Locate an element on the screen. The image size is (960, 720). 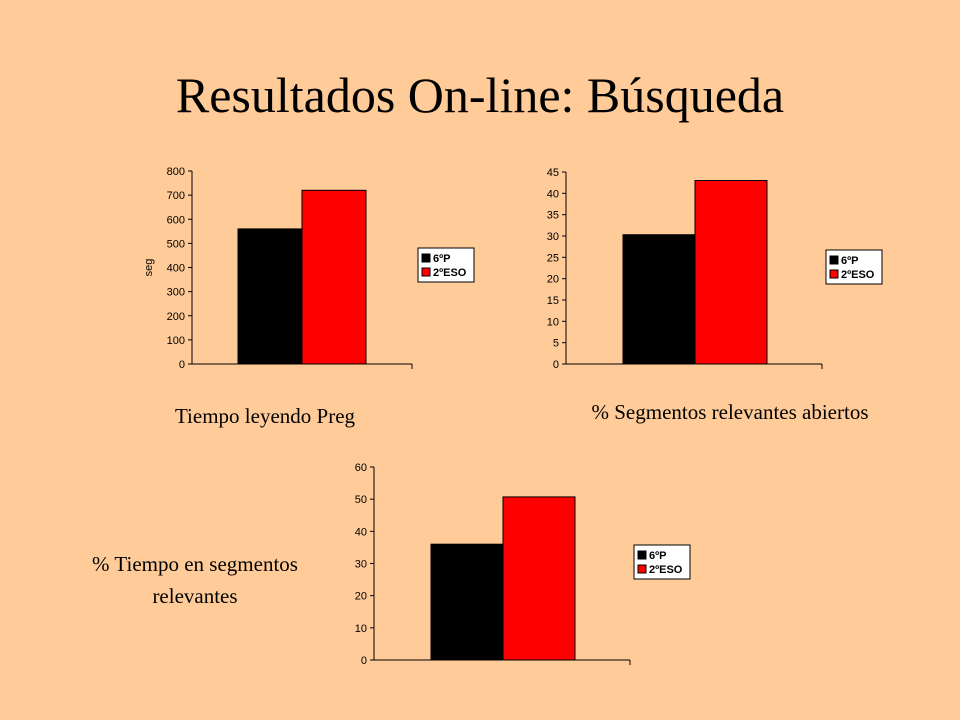
chart-3: 0 10 20 30 40 50 60 6ºP 2ºESO is located at coordinates (523, 564).